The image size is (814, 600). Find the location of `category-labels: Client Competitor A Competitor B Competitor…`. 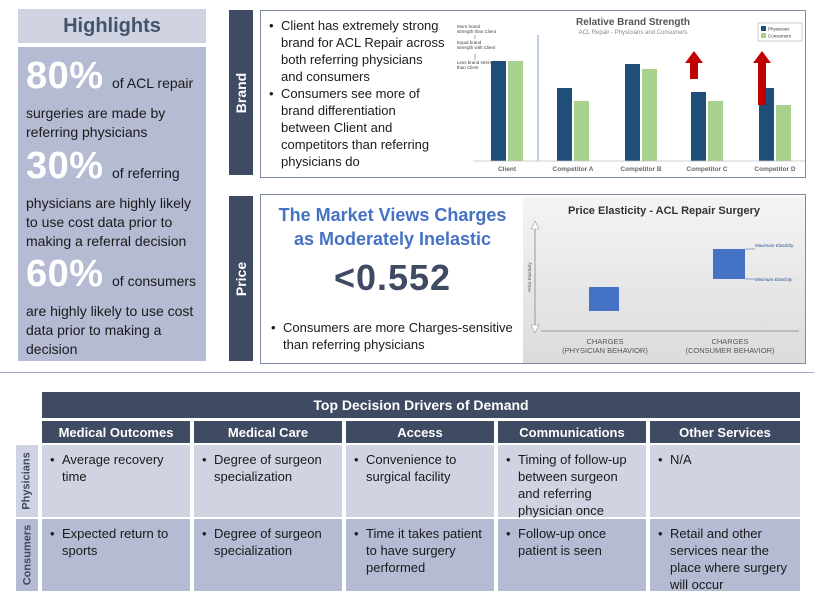

category-labels: Client Competitor A Competitor B Competitor… is located at coordinates (647, 169).